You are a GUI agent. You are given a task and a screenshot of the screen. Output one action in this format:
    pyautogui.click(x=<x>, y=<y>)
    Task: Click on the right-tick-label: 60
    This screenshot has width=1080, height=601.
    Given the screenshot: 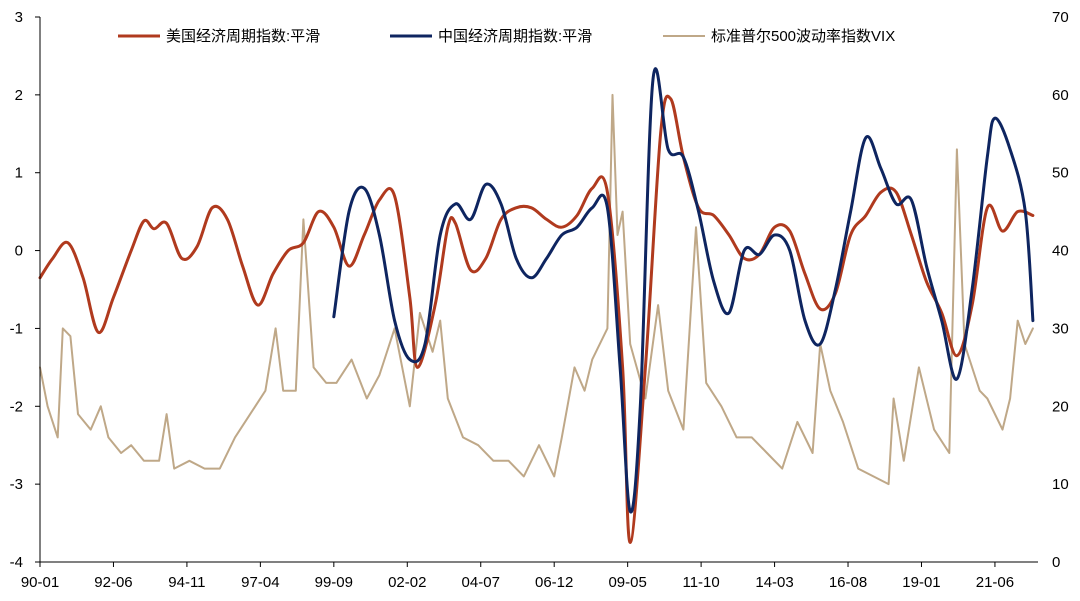 What is the action you would take?
    pyautogui.click(x=1060, y=95)
    